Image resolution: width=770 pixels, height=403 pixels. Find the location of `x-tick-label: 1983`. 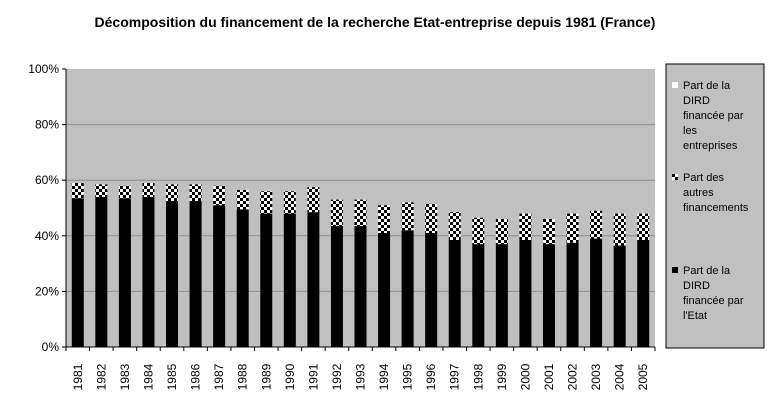

x-tick-label: 1983 is located at coordinates (125, 376).